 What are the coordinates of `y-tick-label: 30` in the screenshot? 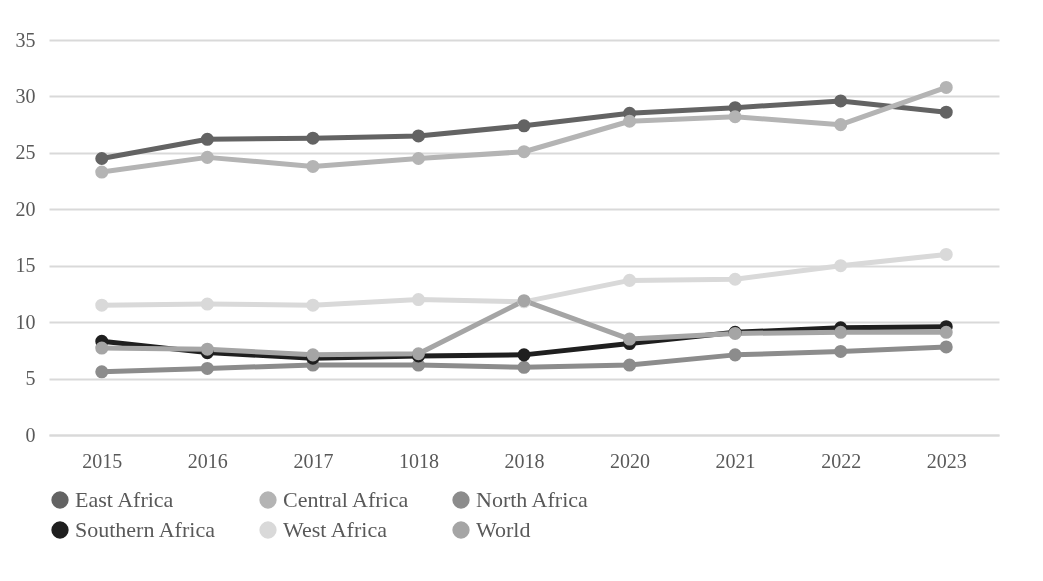 It's located at (25, 95).